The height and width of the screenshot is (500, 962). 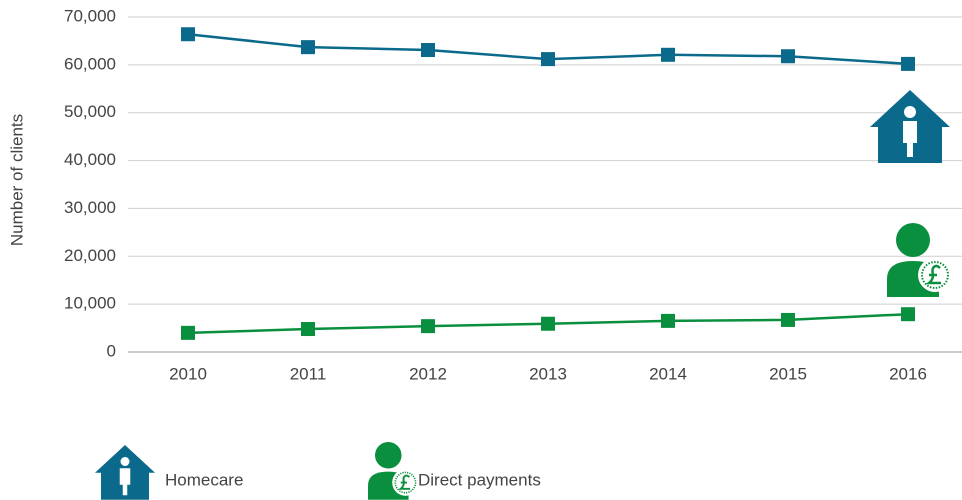 I want to click on y-tick-label: 70,000, so click(x=90, y=15).